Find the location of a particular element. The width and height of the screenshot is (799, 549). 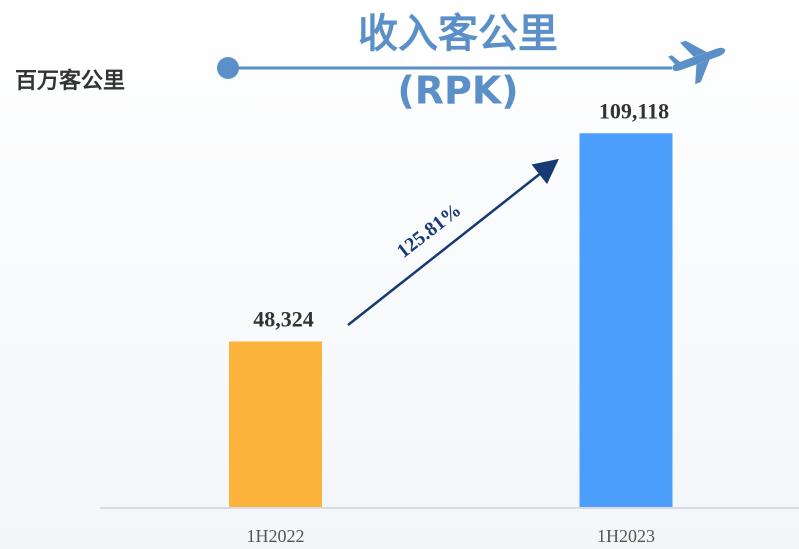

value-label: 109,118 is located at coordinates (634, 110).